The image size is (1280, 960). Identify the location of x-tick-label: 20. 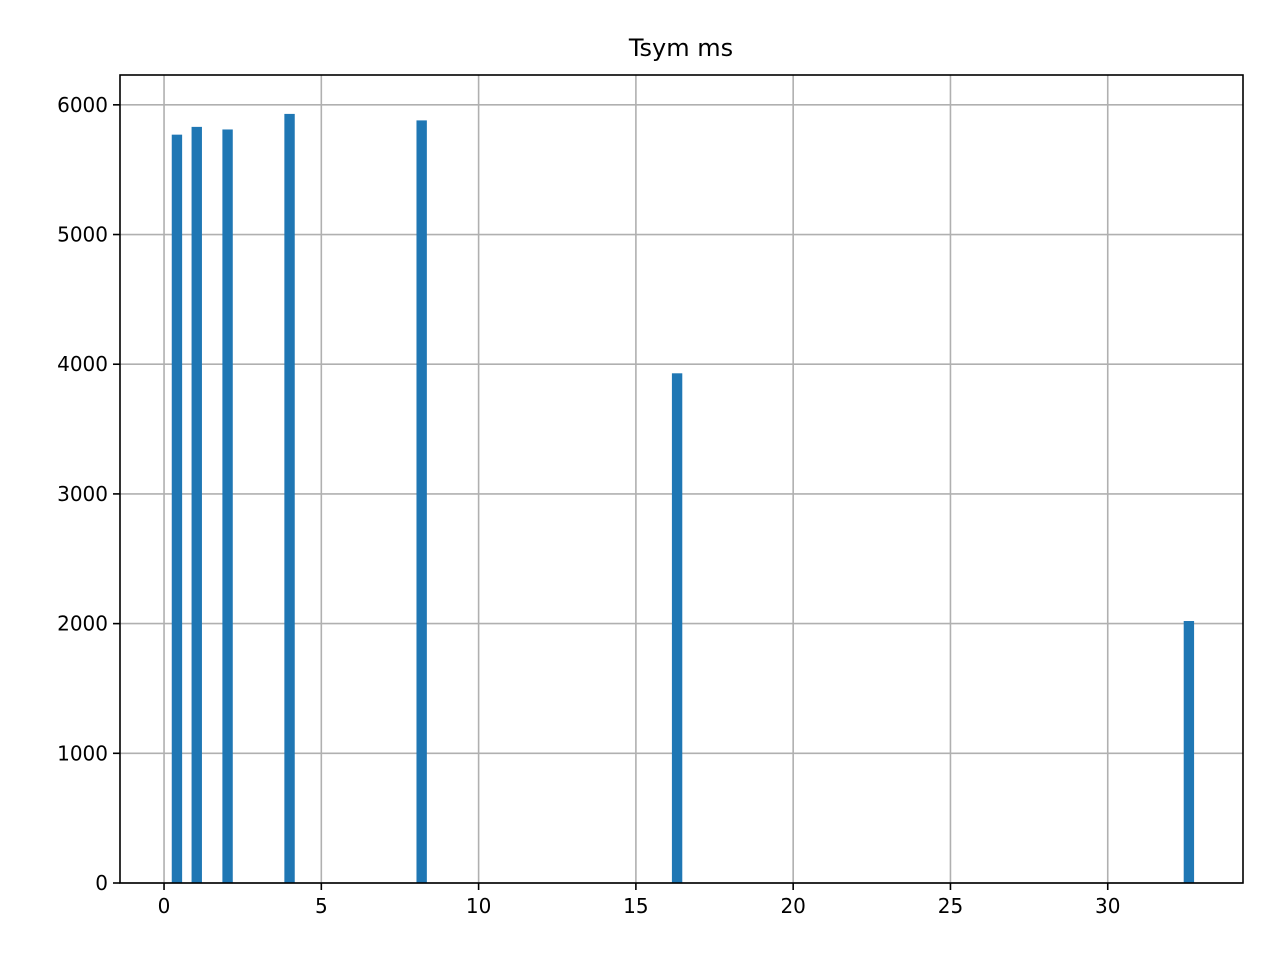
(792, 906).